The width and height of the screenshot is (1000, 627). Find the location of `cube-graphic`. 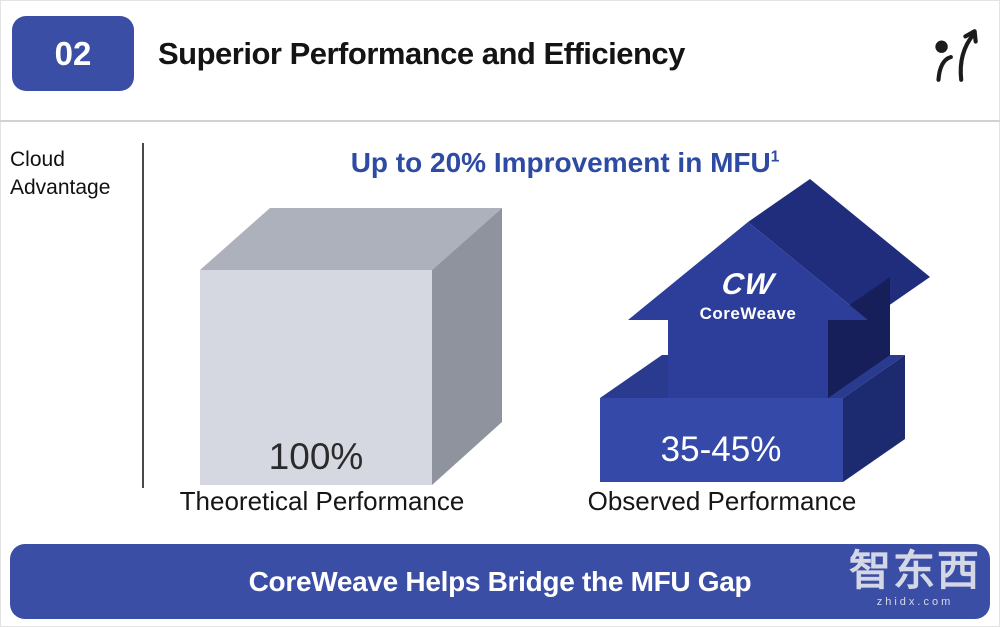

cube-graphic is located at coordinates (351, 346).